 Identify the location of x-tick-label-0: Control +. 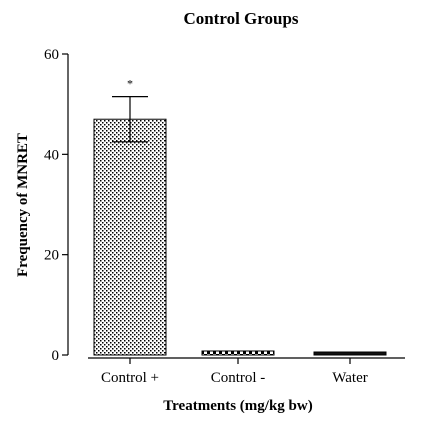
(130, 378).